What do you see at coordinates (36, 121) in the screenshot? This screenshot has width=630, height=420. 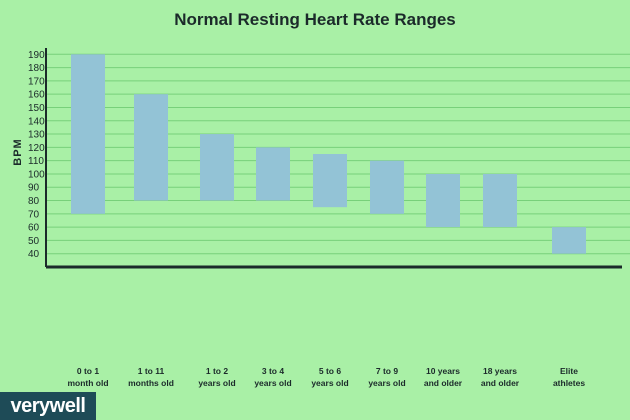 I see `y-tick-label: 140` at bounding box center [36, 121].